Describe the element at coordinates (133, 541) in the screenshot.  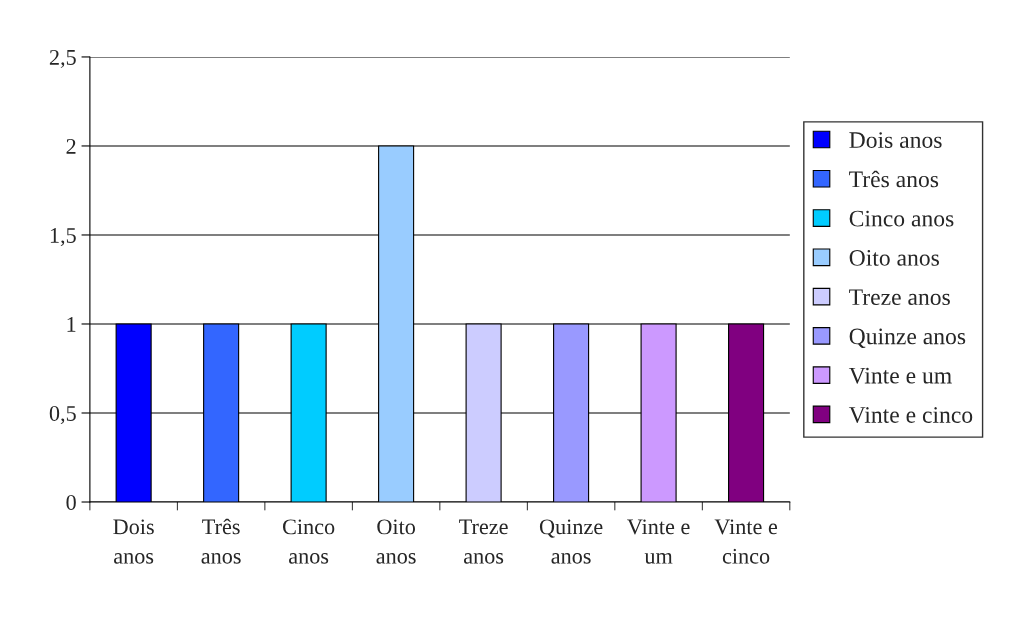
I see `x-tick-label: Dois anos` at that location.